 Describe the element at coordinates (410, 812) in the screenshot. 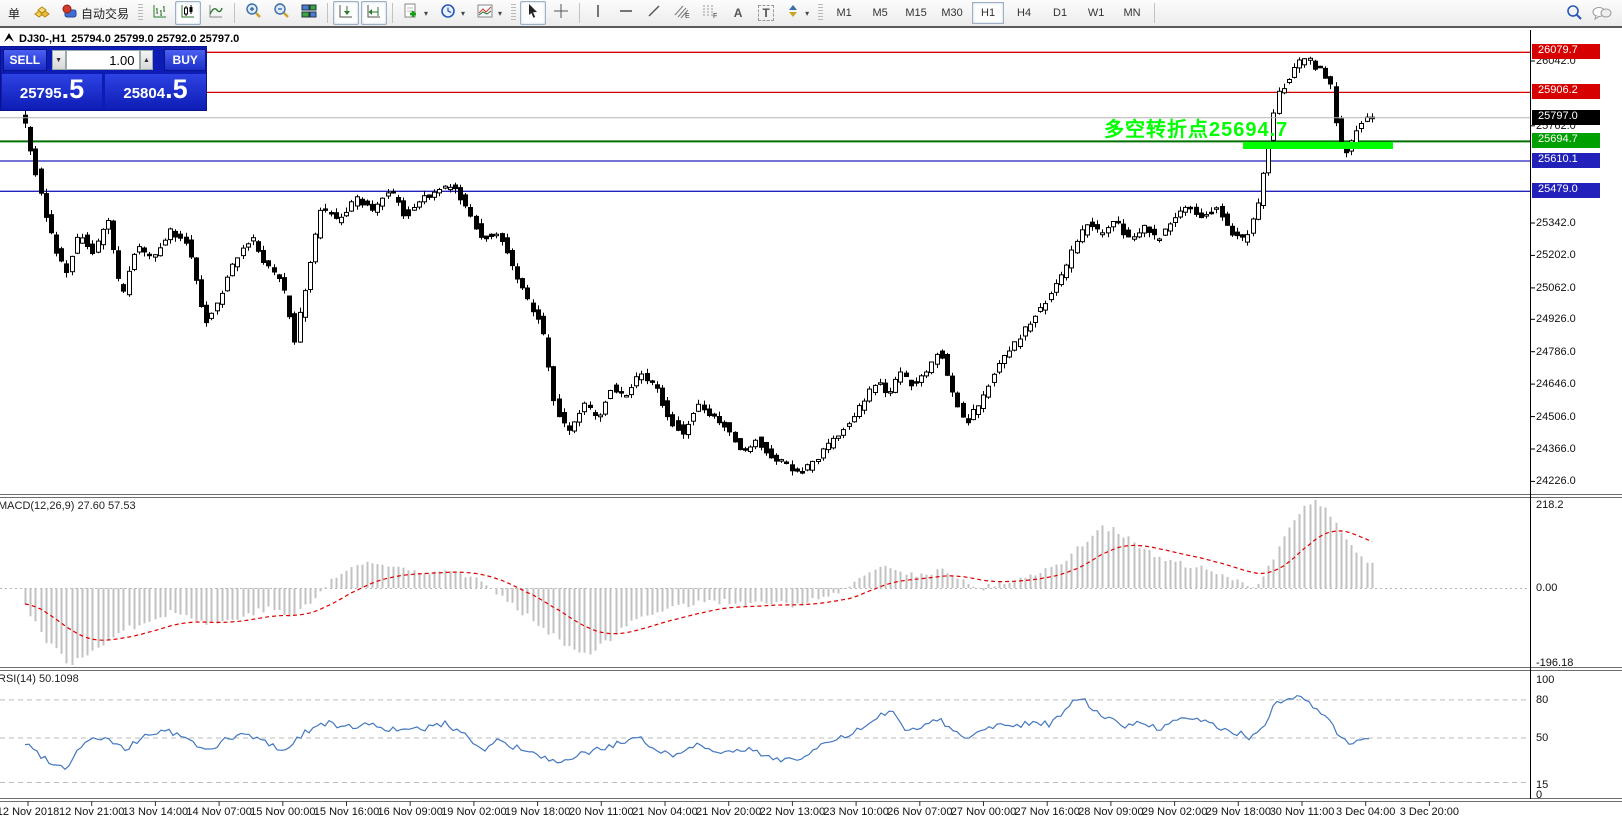

I see `time-axis-label: 16 Nov 09:00` at that location.